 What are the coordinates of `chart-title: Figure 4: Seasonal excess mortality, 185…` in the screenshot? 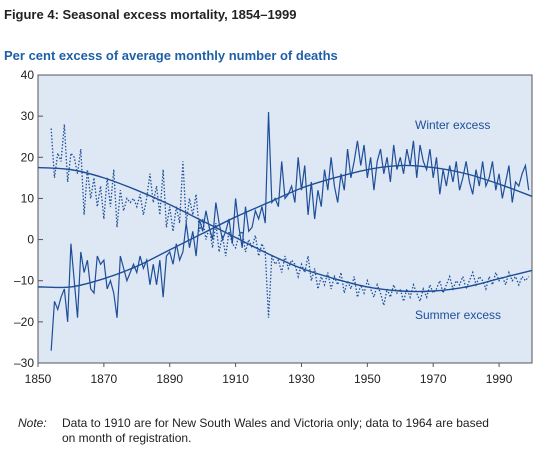 It's located at (150, 14).